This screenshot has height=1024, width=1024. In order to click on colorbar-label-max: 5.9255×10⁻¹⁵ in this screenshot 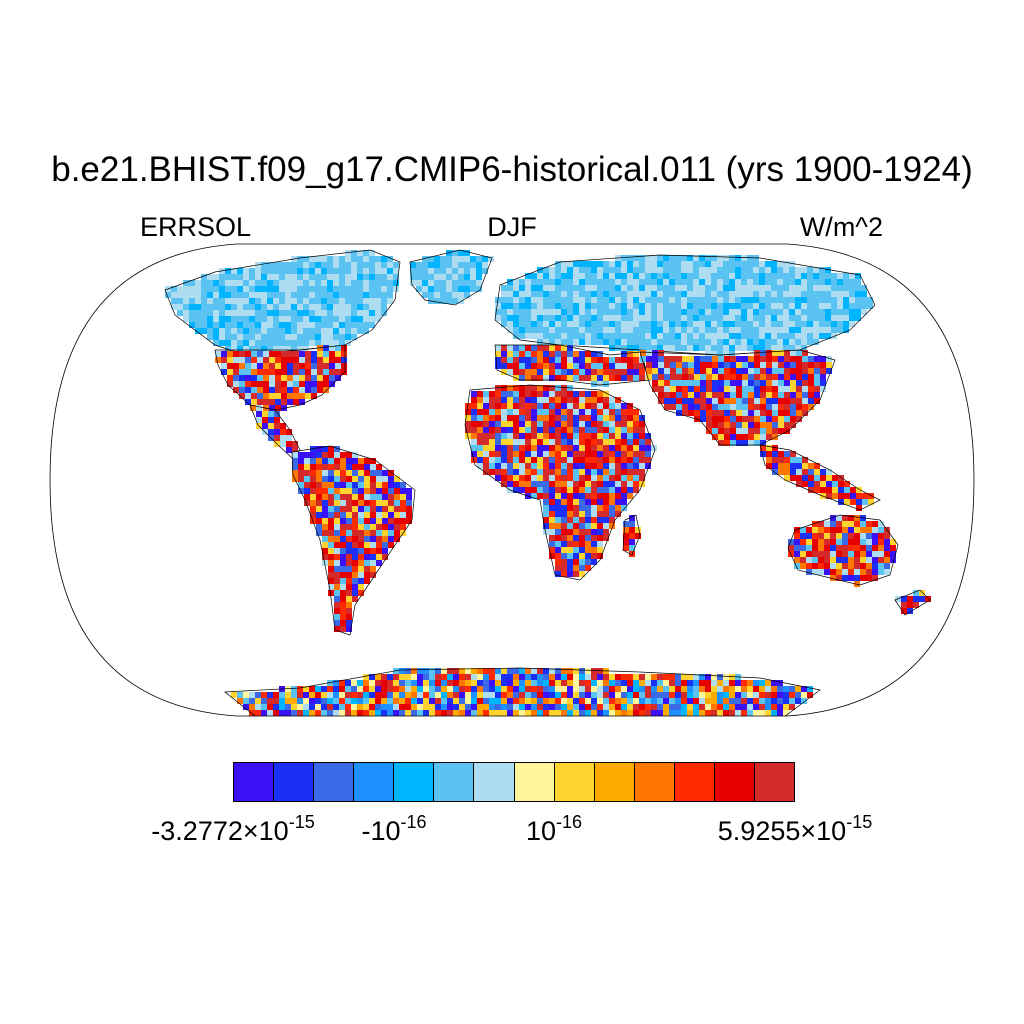, I will do `click(795, 829)`.